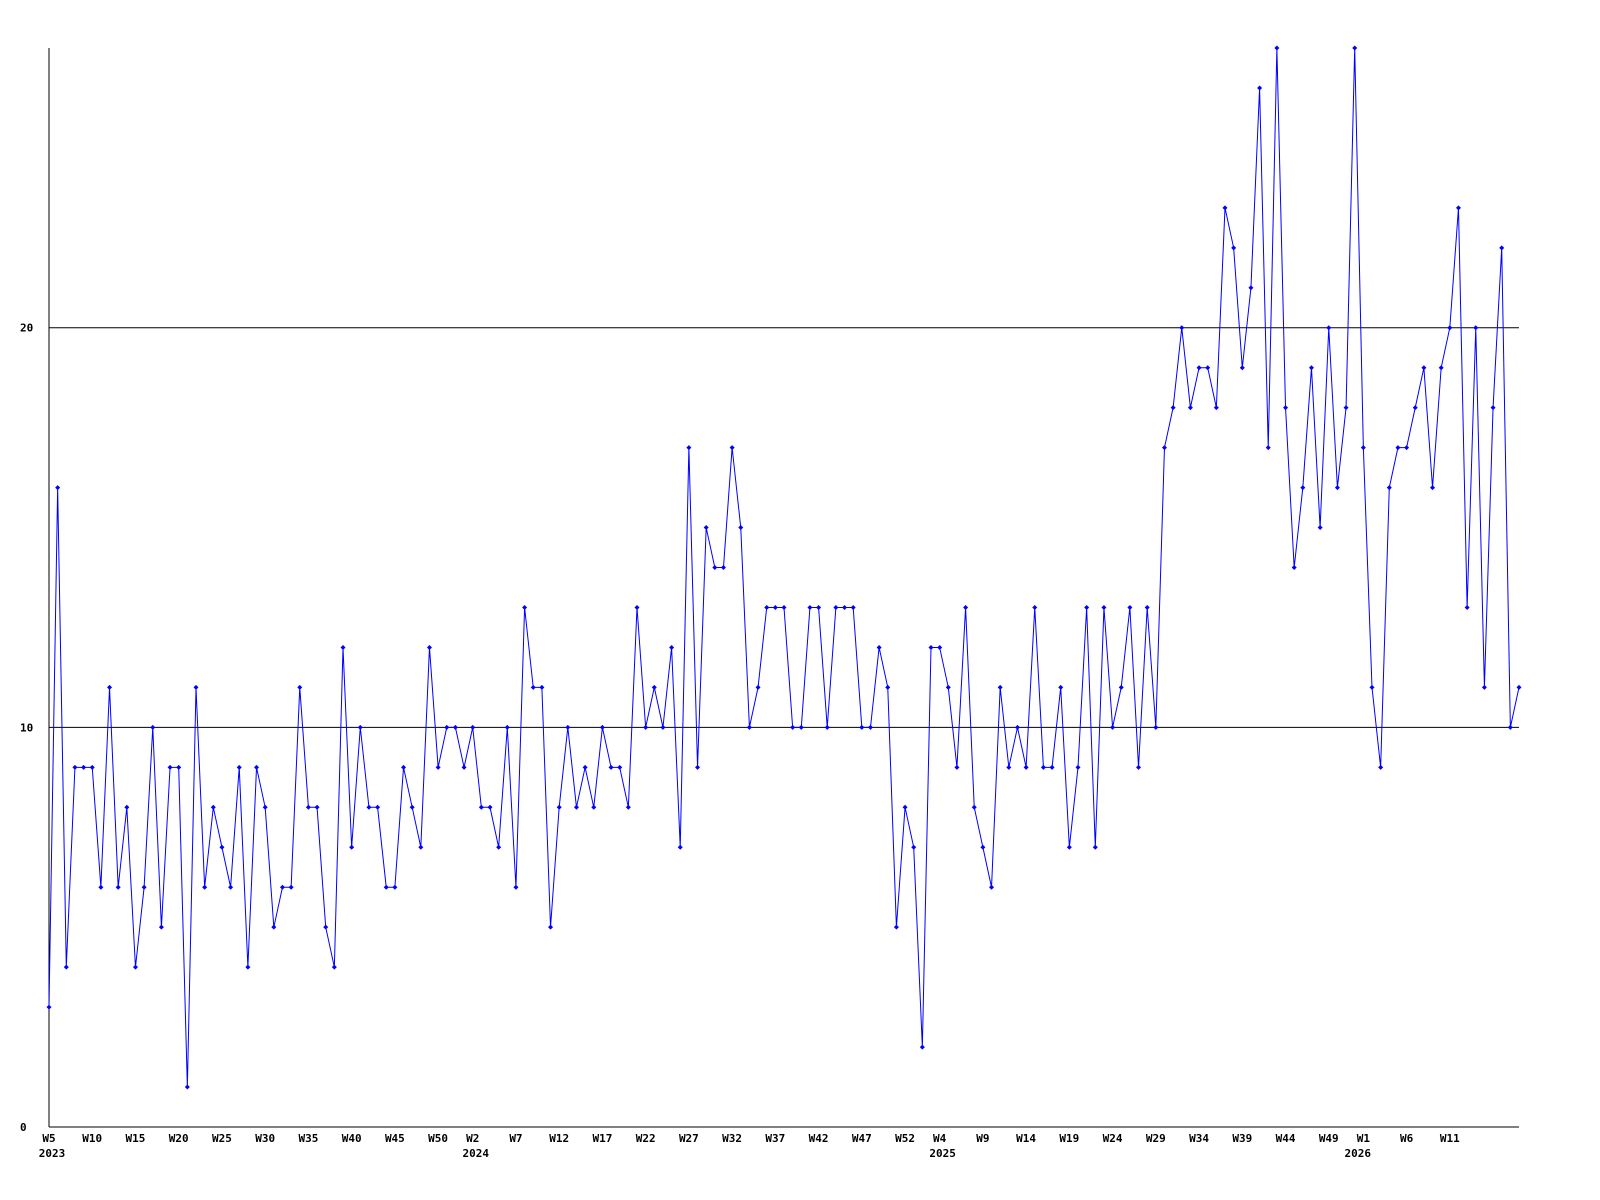  I want to click on x-year-label: 2024, so click(475, 1153).